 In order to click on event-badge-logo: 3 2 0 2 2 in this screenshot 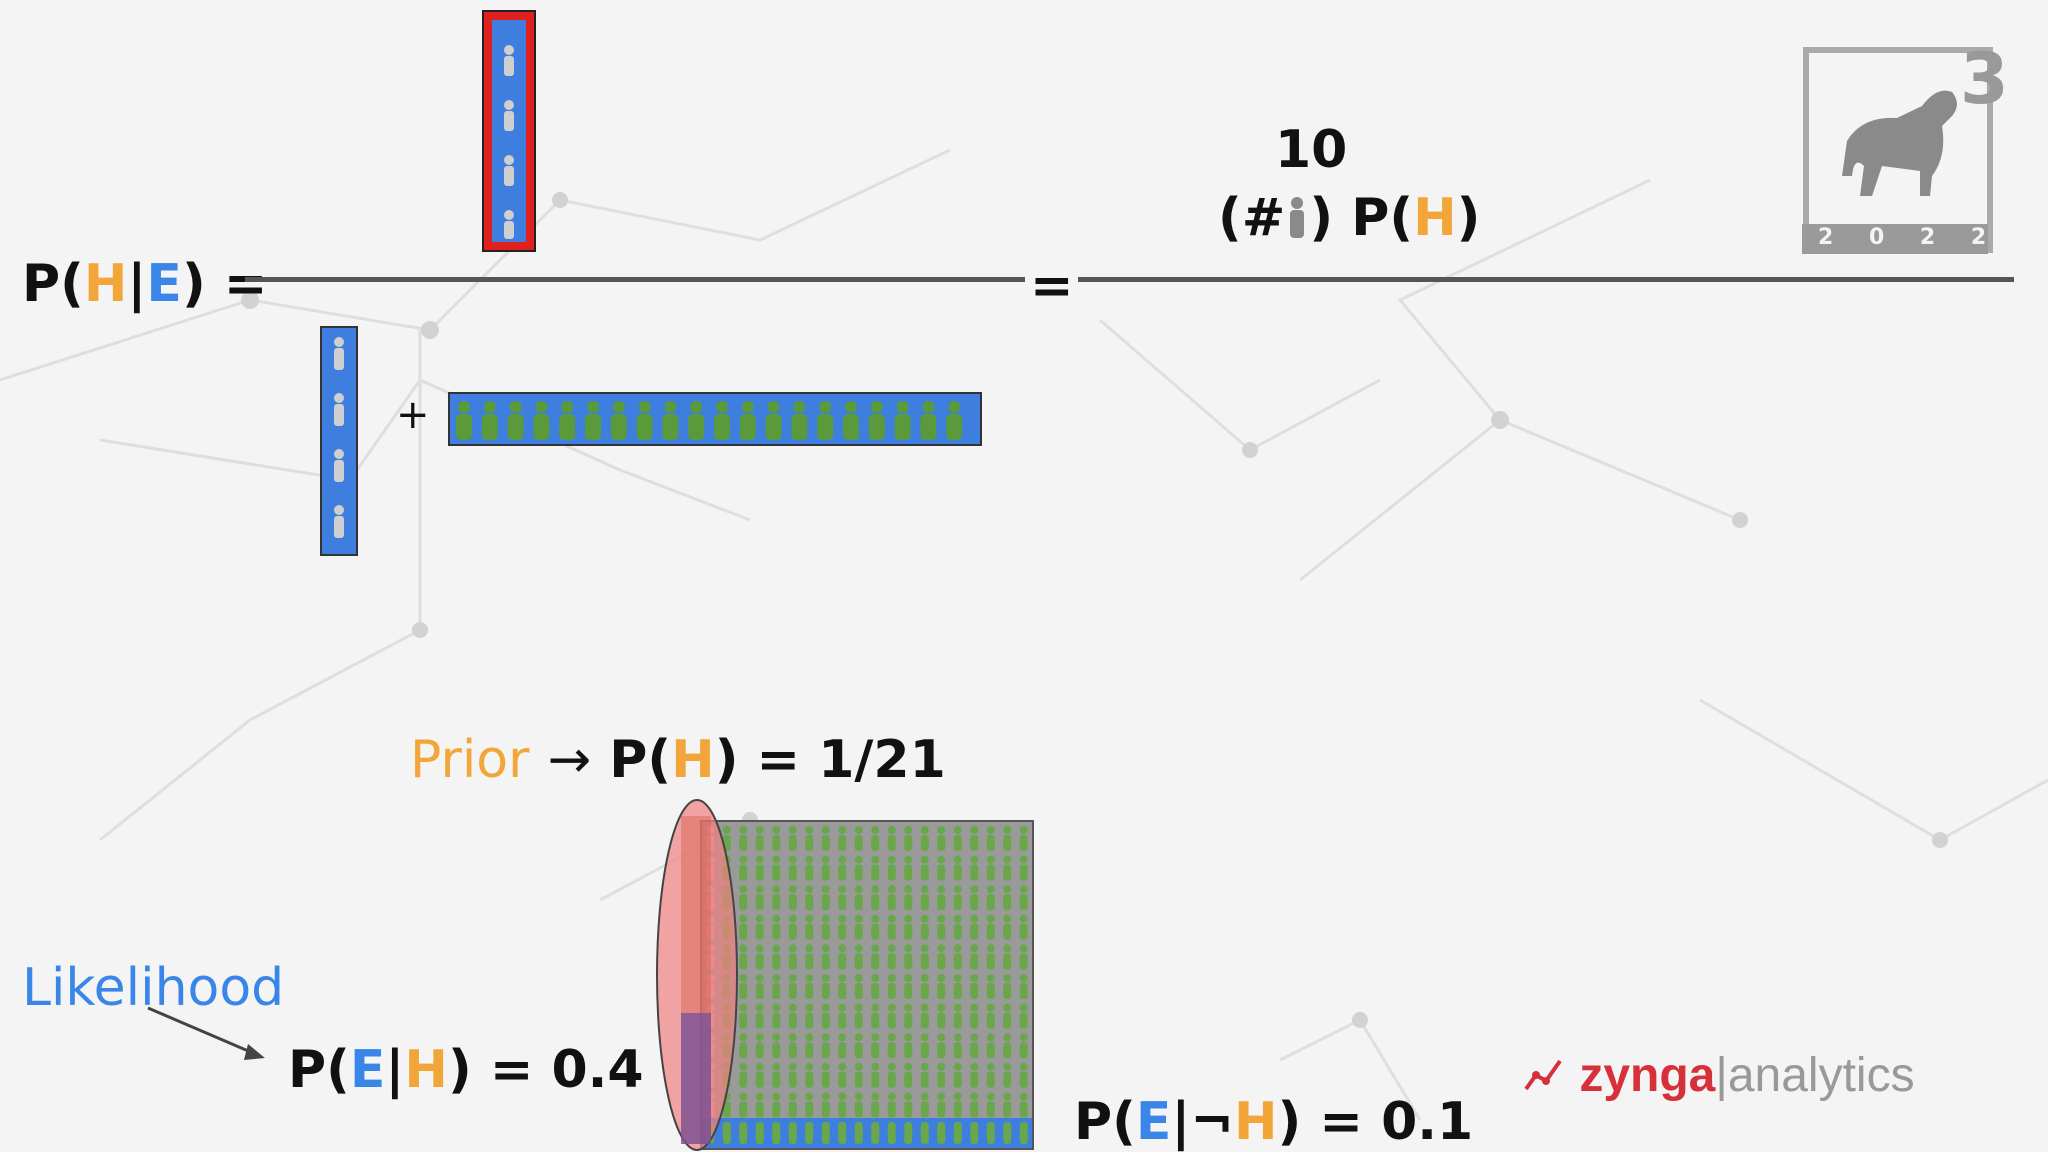, I will do `click(1905, 147)`.